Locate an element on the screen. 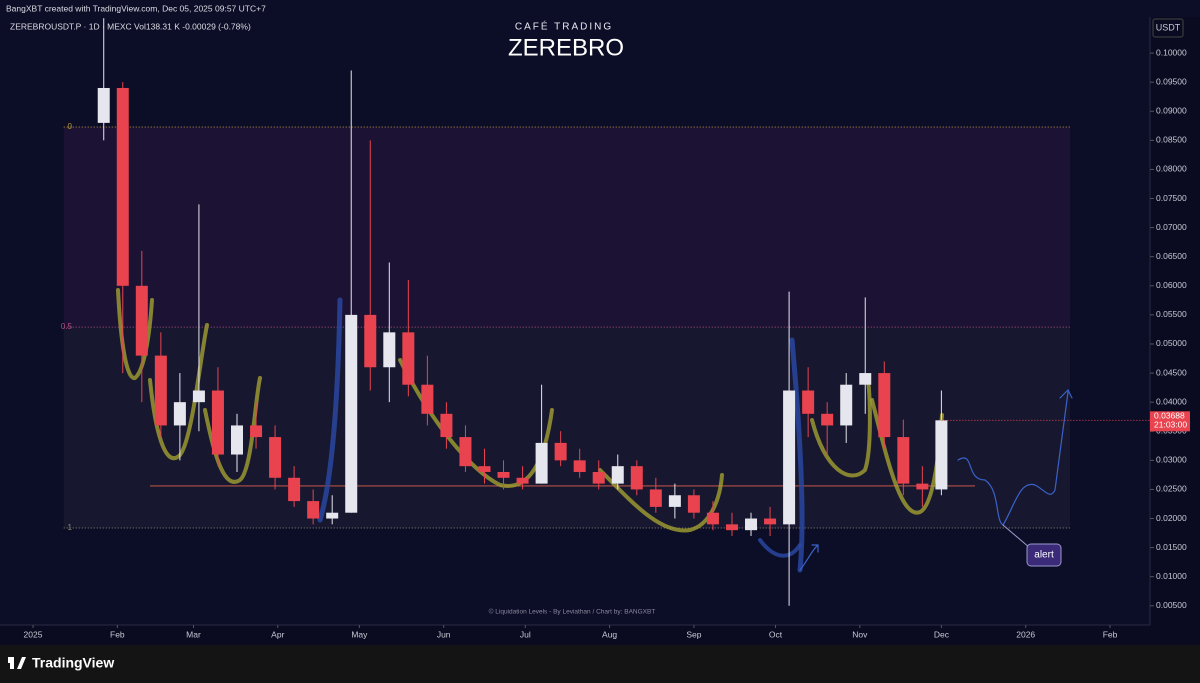  y-tick-label: 0.02500 is located at coordinates (1171, 489).